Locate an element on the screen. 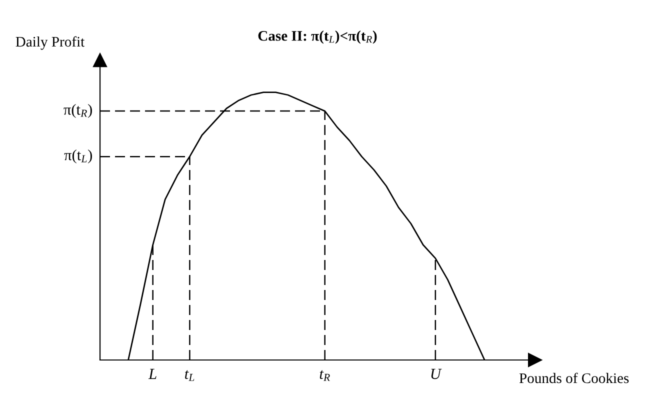 The image size is (655, 395). x-tick-label: t$_{L}$ is located at coordinates (189, 375).